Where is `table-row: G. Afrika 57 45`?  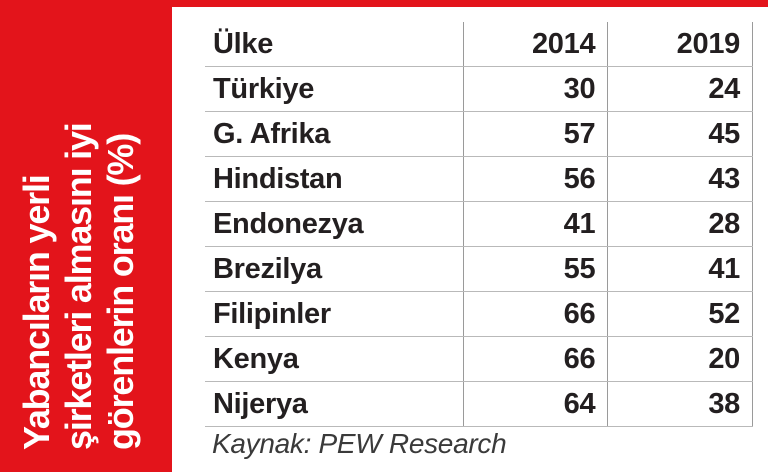 table-row: G. Afrika 57 45 is located at coordinates (479, 134).